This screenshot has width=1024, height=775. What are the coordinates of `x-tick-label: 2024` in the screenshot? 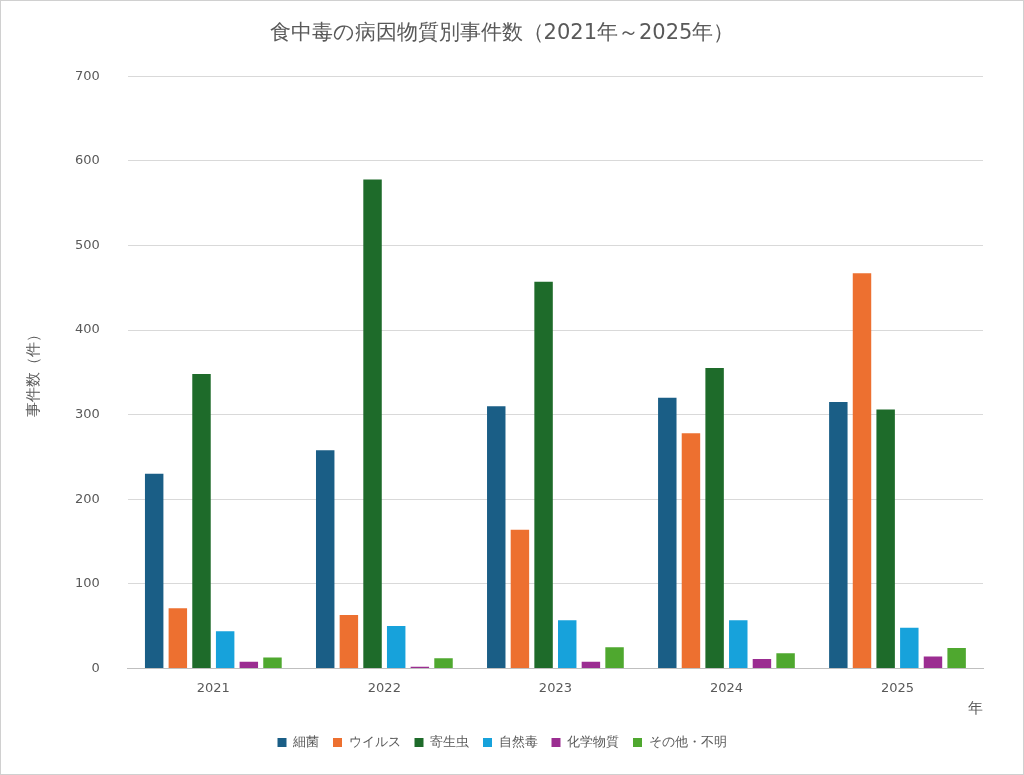 It's located at (726, 687).